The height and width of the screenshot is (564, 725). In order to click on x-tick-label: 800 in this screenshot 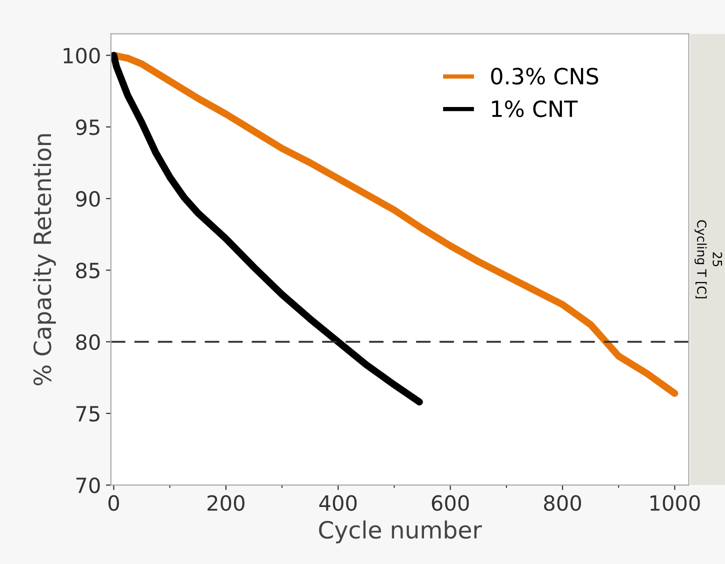, I will do `click(563, 503)`.